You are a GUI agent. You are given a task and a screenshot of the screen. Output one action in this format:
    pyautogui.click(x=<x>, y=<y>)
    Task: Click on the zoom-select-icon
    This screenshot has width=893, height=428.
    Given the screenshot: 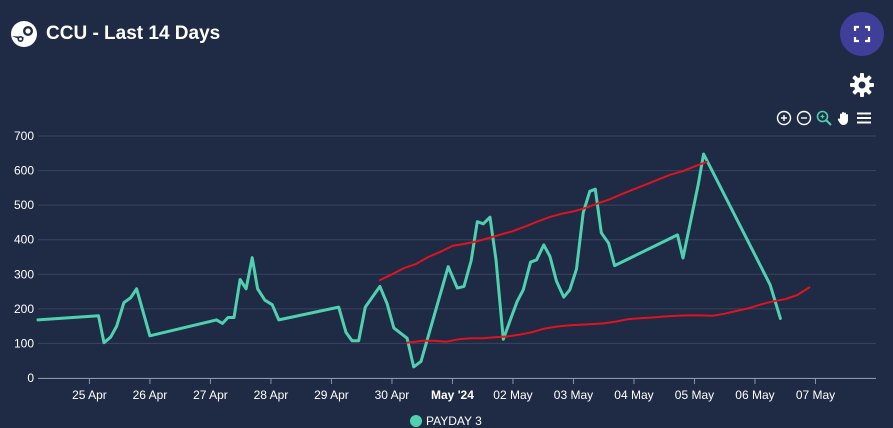 What is the action you would take?
    pyautogui.click(x=824, y=118)
    